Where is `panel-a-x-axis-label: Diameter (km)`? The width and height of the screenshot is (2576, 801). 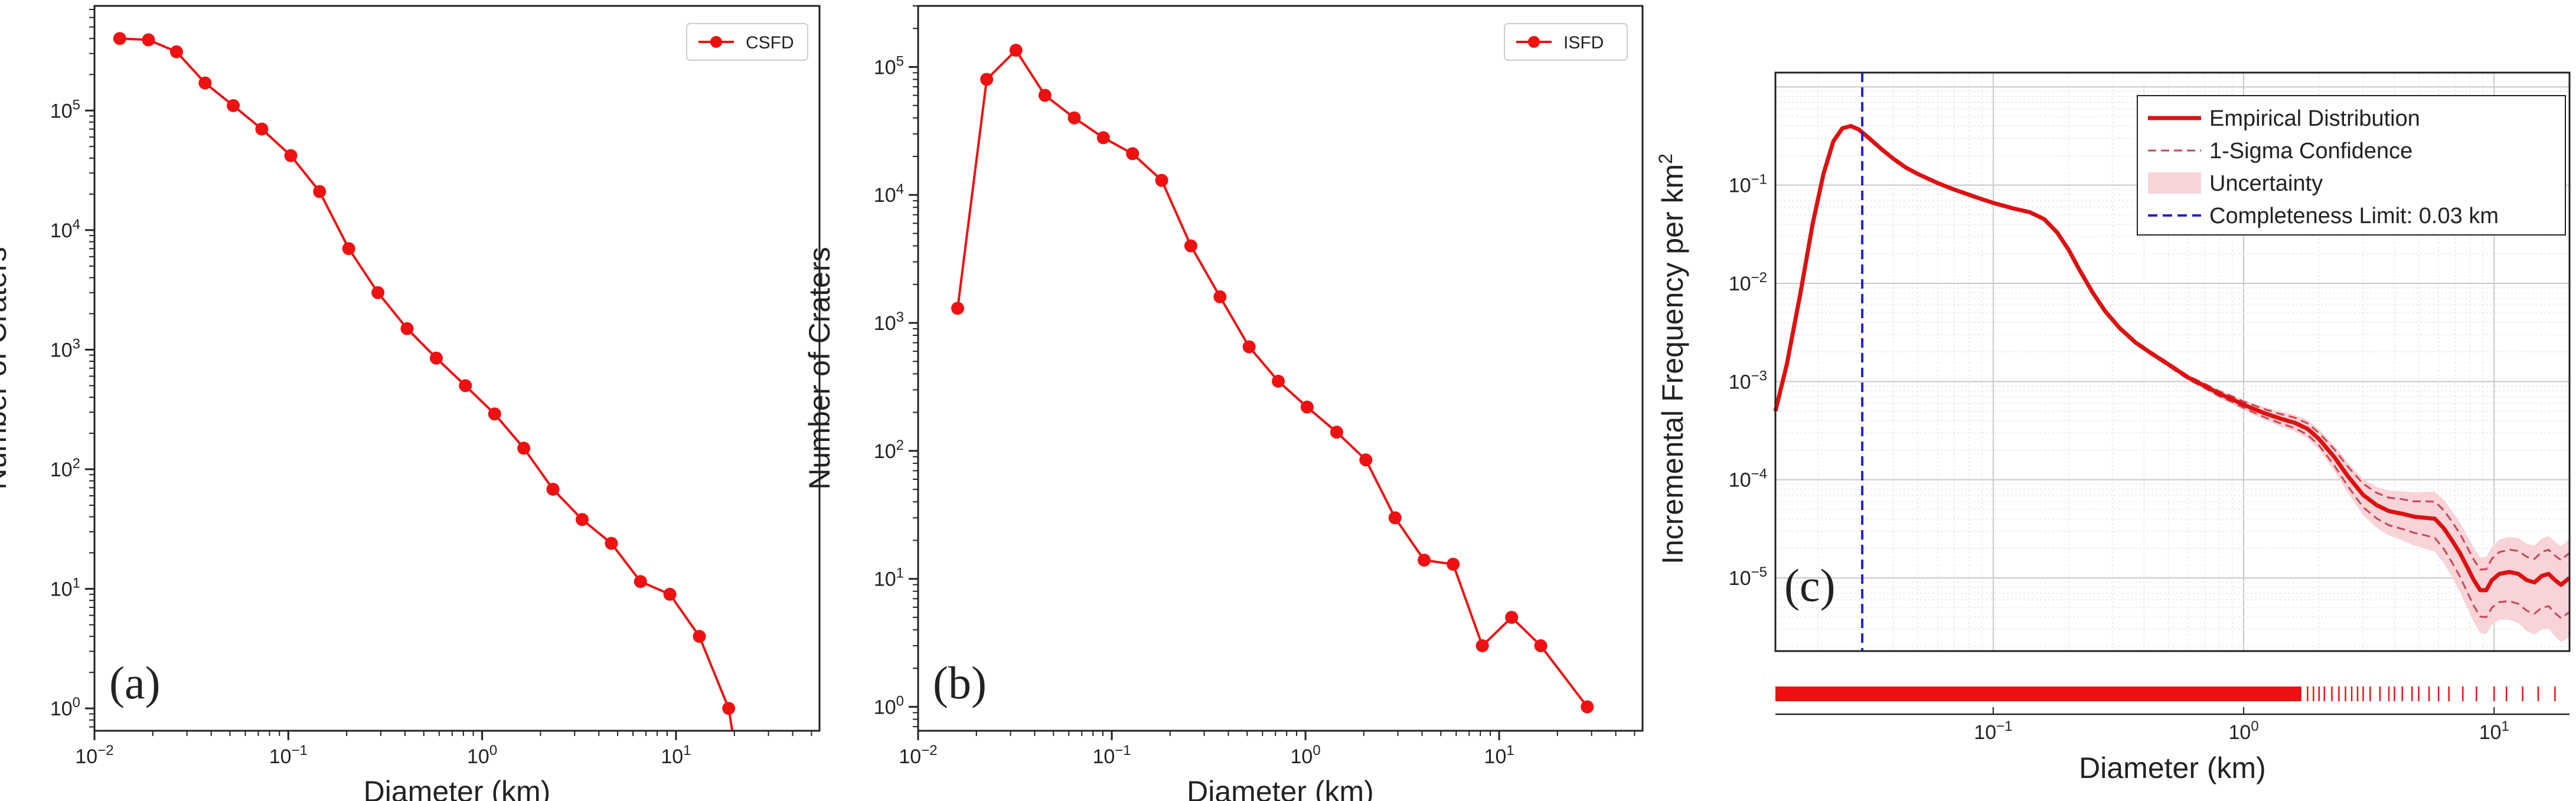
panel-a-x-axis-label: Diameter (km) is located at coordinates (457, 788).